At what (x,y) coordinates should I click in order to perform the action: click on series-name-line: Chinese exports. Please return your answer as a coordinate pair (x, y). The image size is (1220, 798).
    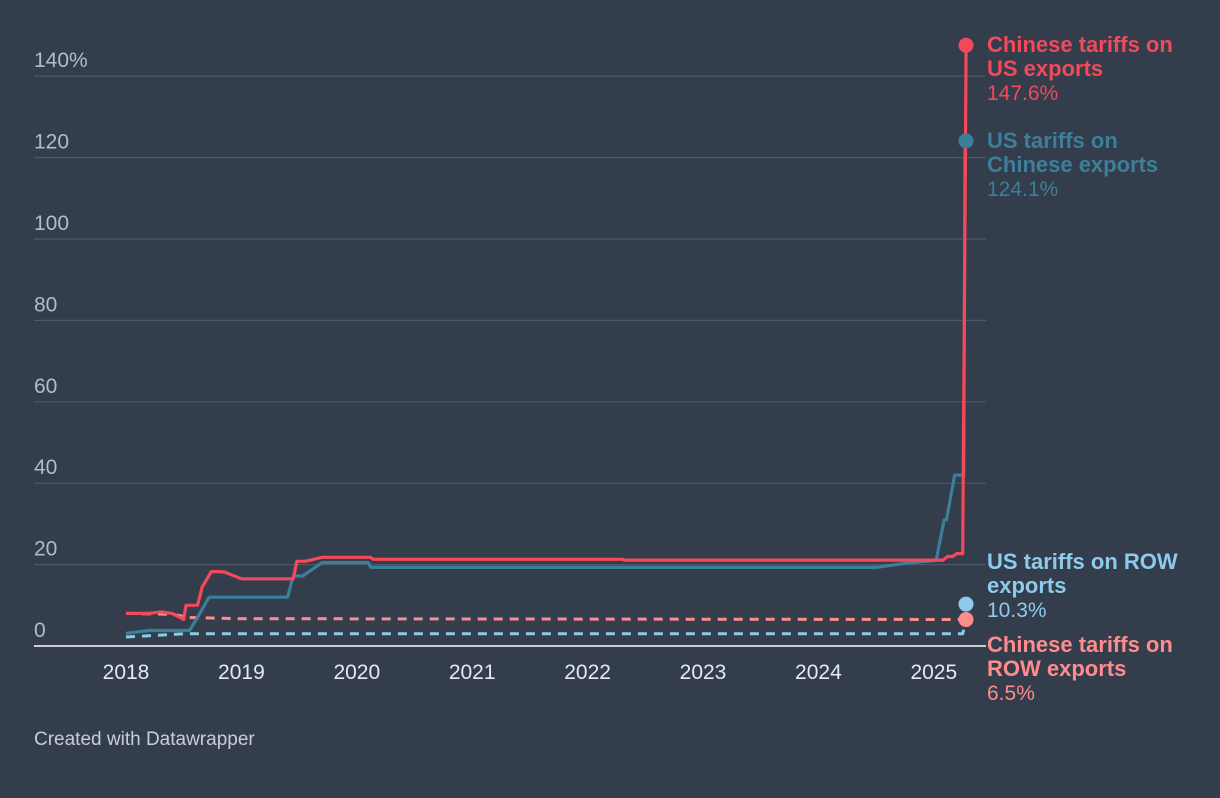
    Looking at the image, I should click on (1072, 164).